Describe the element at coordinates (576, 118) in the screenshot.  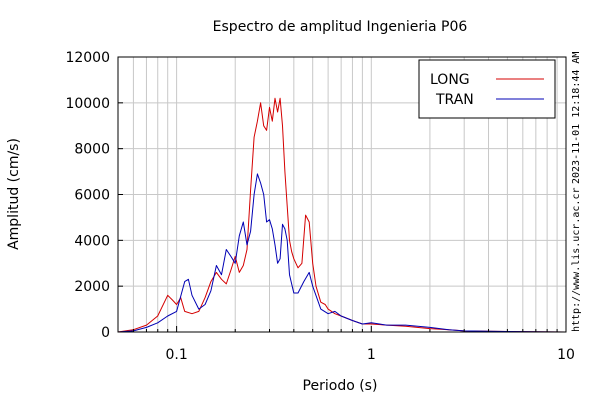
I see `timestamp-label: 2023-11-01 12:18:44 AM` at that location.